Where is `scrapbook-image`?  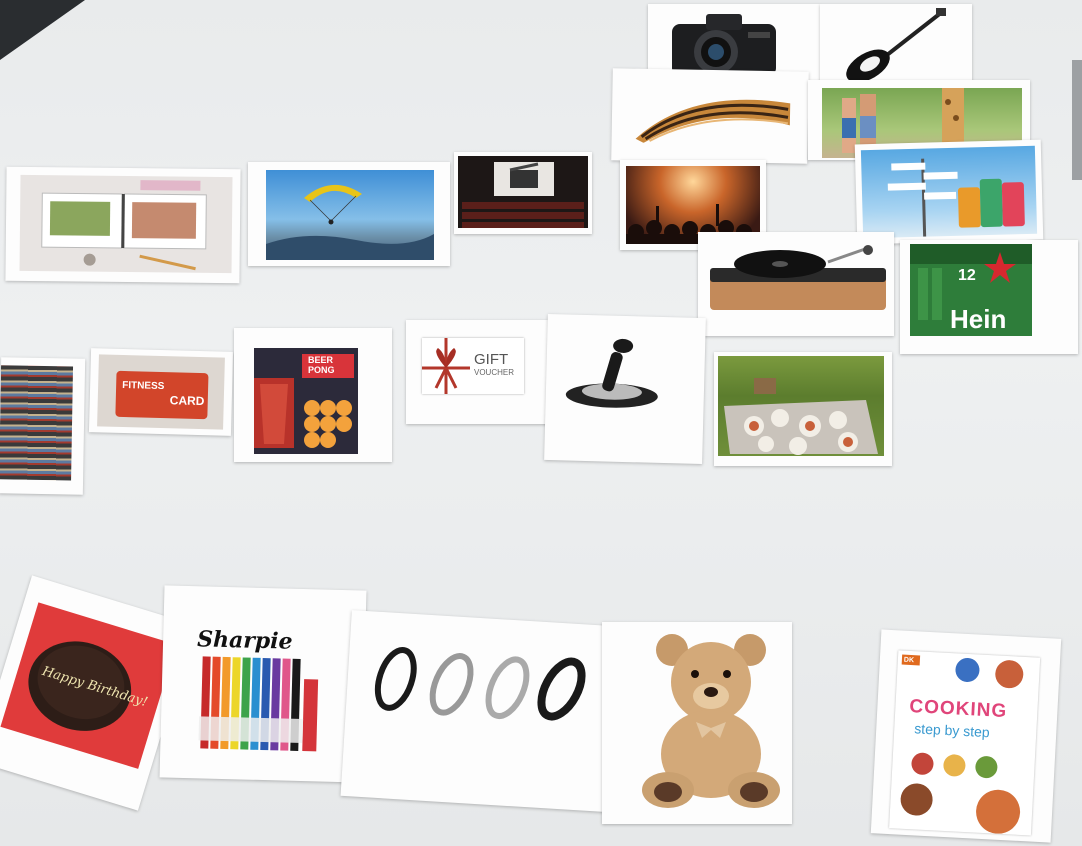
scrapbook-image is located at coordinates (126, 224).